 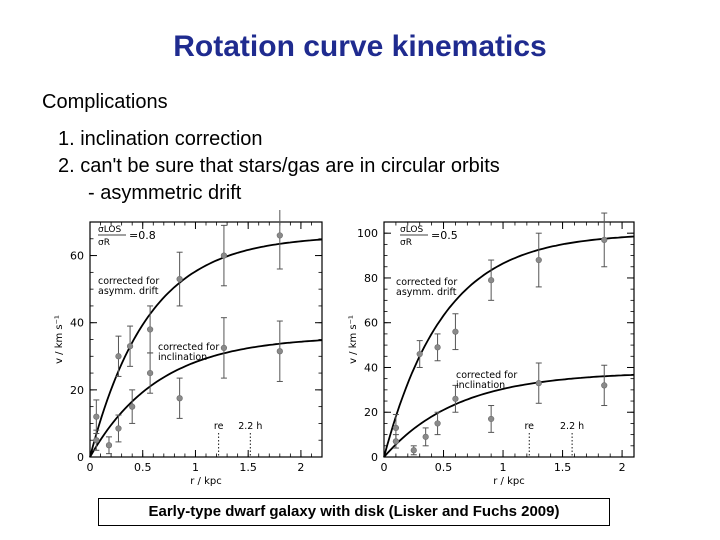 What do you see at coordinates (105, 102) in the screenshot?
I see `slide-subtitle: Complications` at bounding box center [105, 102].